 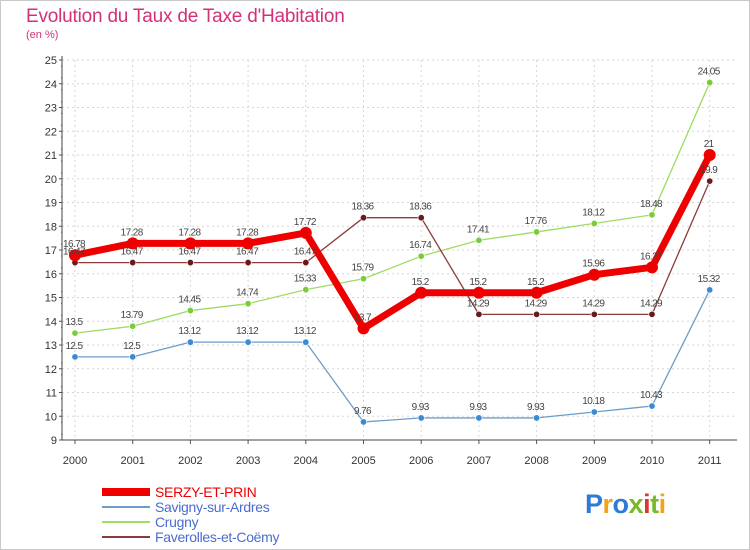 What do you see at coordinates (185, 16) in the screenshot?
I see `chart-title: Evolution du Taux de Taxe d'Habitation` at bounding box center [185, 16].